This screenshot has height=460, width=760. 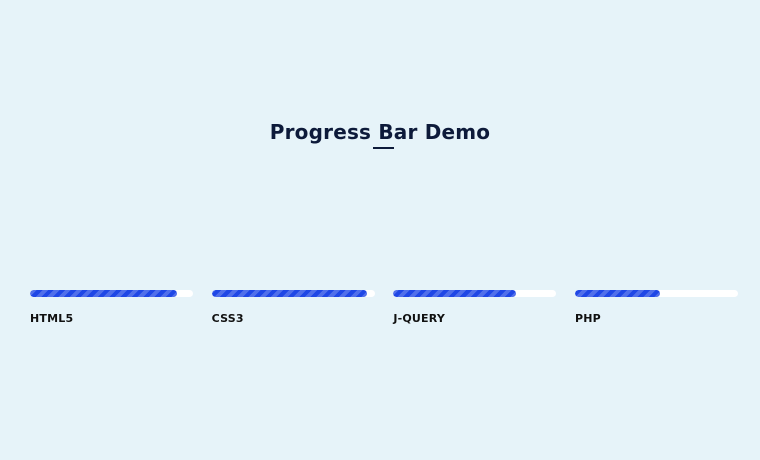 What do you see at coordinates (656, 307) in the screenshot?
I see `skill-php: PHP` at bounding box center [656, 307].